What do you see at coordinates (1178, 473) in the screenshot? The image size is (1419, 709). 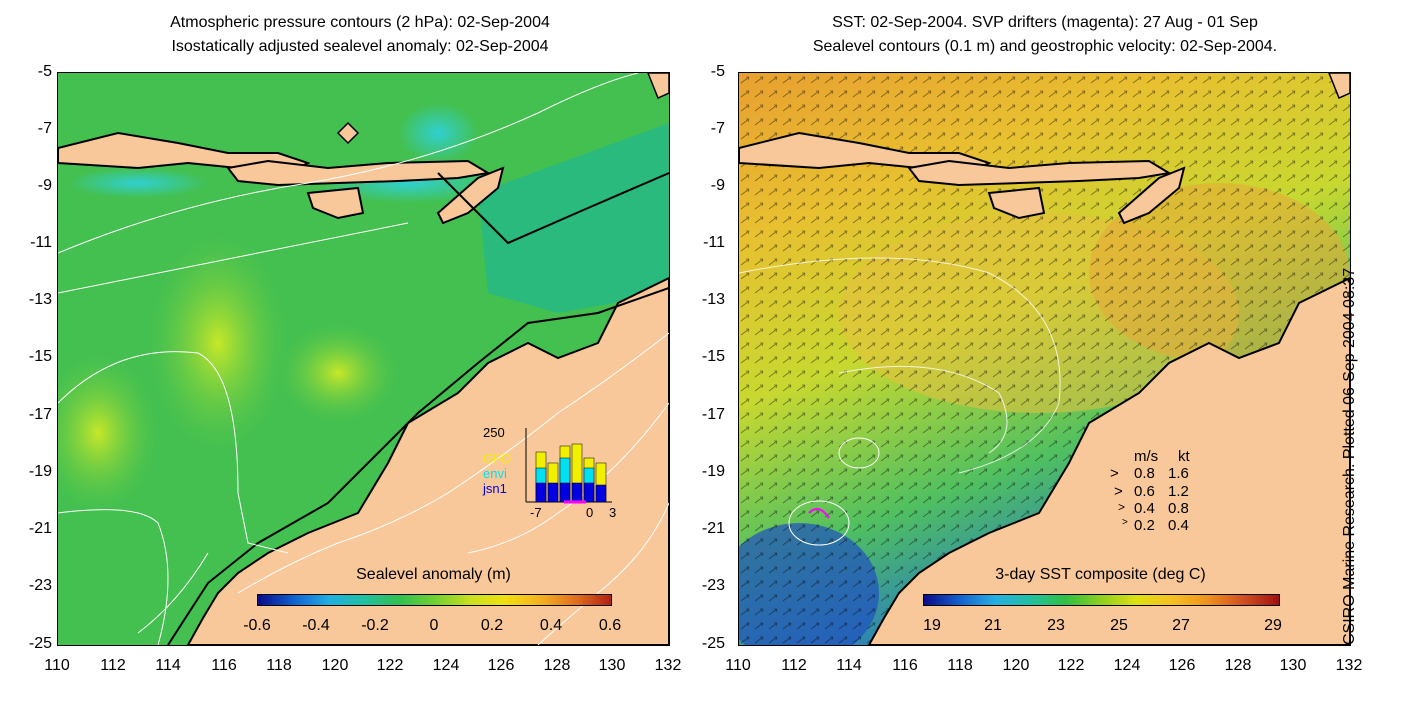 I see `velocity-legend-kt: 1.6` at bounding box center [1178, 473].